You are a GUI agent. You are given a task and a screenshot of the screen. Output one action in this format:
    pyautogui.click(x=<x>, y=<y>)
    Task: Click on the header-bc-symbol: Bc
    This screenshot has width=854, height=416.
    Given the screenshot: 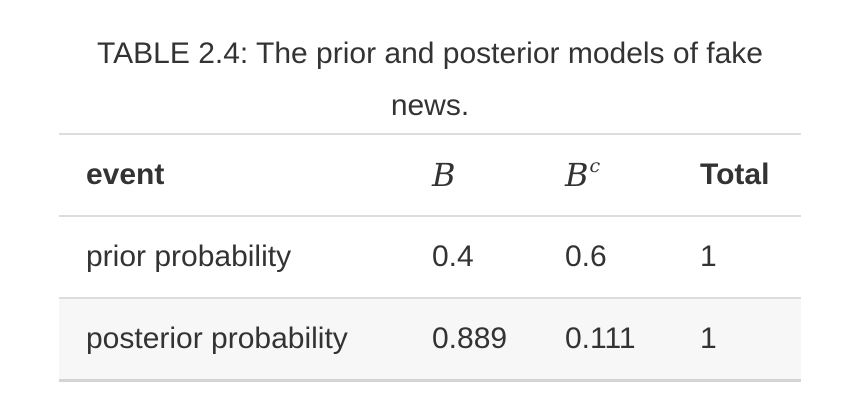 What is the action you would take?
    pyautogui.click(x=583, y=174)
    